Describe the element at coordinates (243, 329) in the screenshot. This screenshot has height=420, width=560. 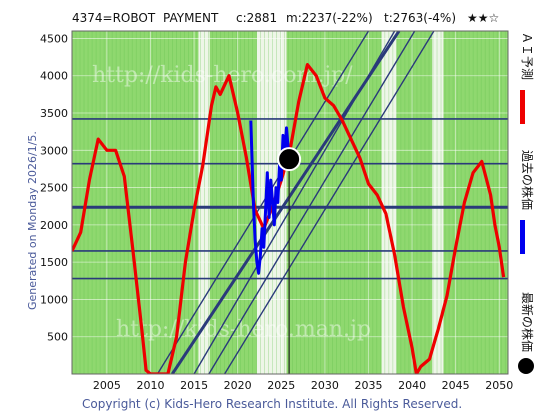
I see `watermark-bottom: http://kids-hero.man.jp` at that location.